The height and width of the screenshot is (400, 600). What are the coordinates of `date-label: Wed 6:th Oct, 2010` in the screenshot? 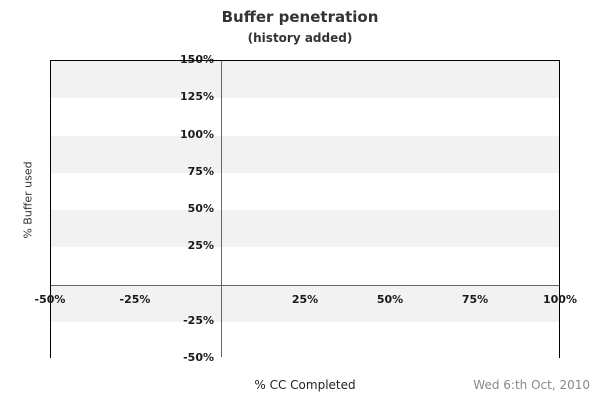 It's located at (531, 385).